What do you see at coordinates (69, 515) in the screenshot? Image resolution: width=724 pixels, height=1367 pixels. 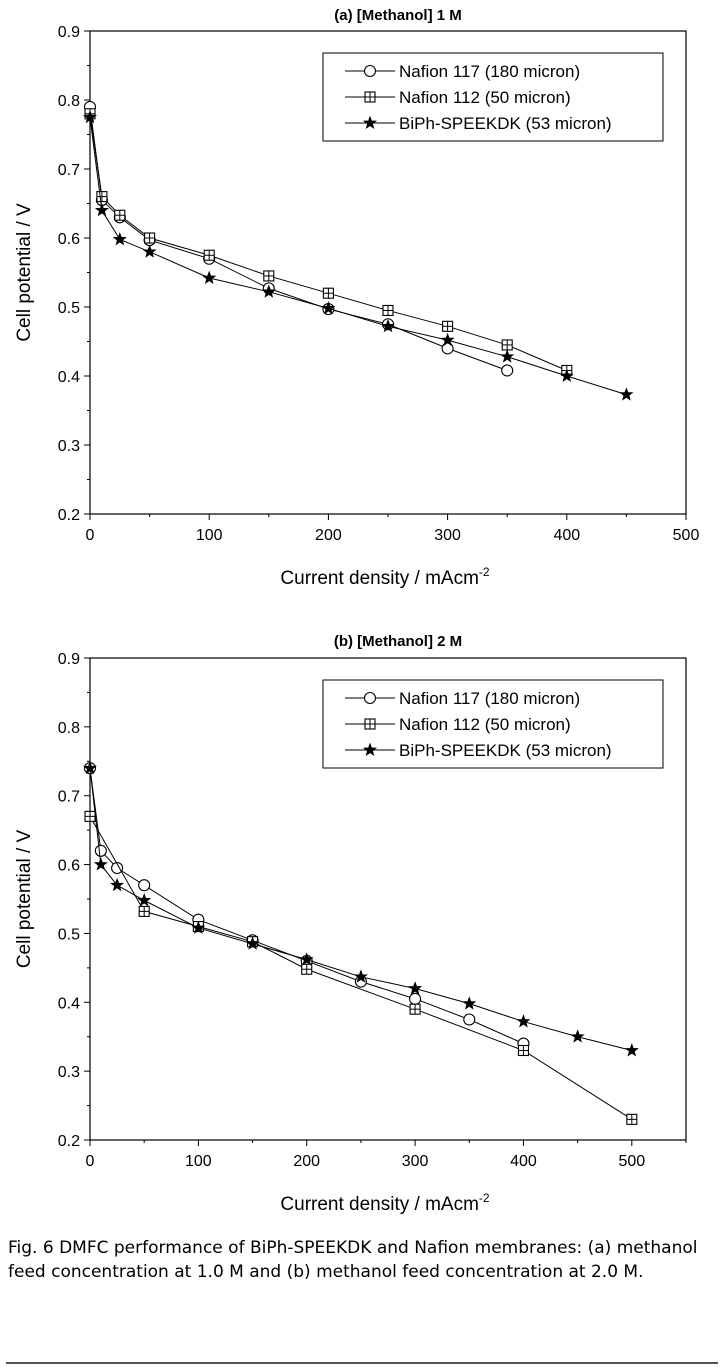 I see `y-tick-label: 0.2` at bounding box center [69, 515].